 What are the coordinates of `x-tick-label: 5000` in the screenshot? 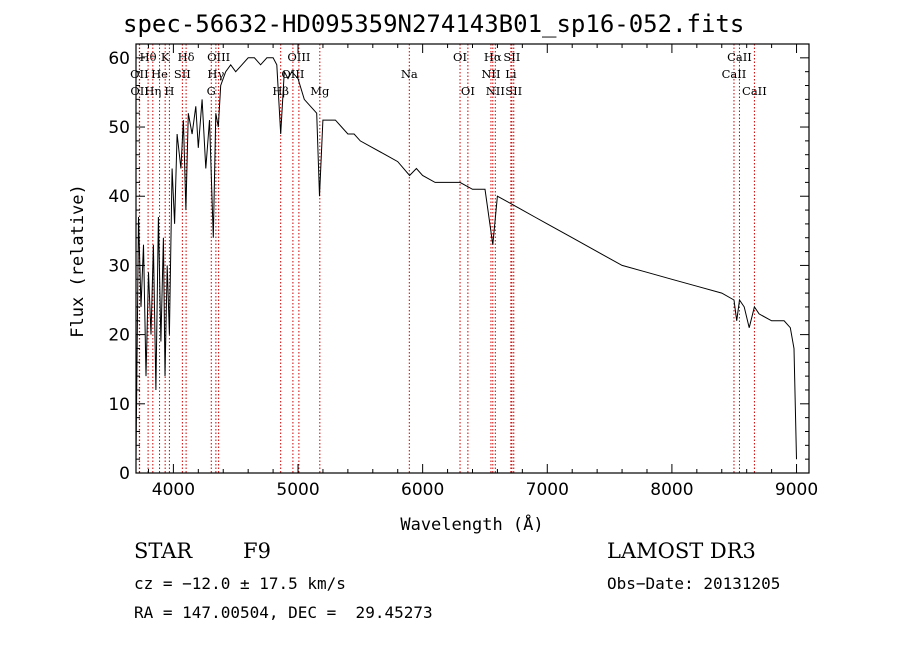 It's located at (297, 490).